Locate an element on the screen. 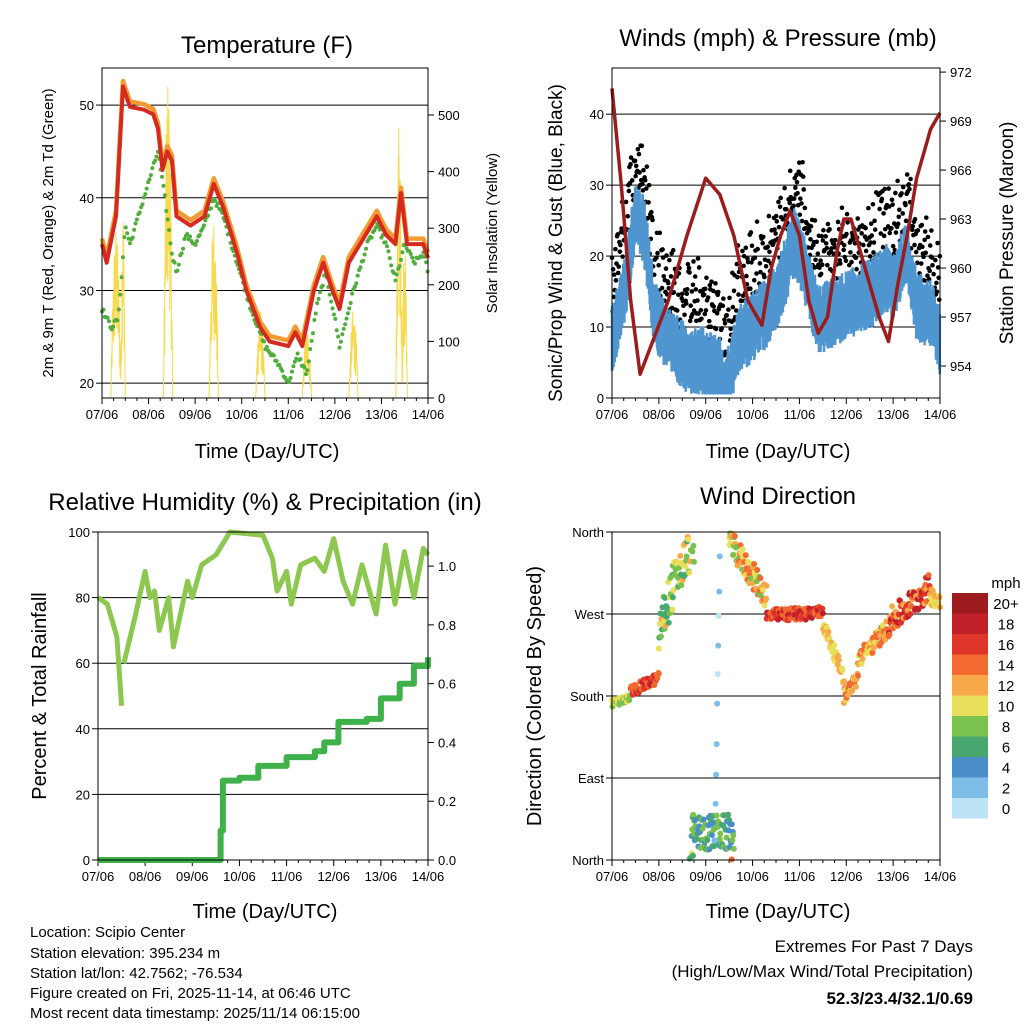 The width and height of the screenshot is (1024, 1024). y-tick-label: 20 is located at coordinates (83, 794).